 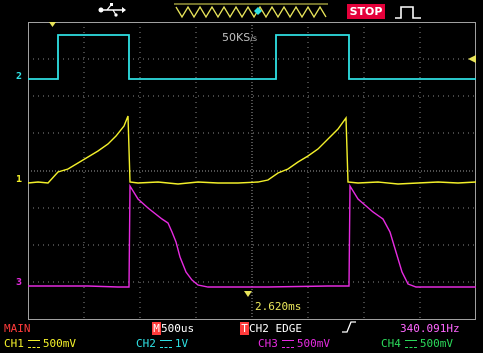 What do you see at coordinates (278, 306) in the screenshot?
I see `cursor-readout: 2.620ms` at bounding box center [278, 306].